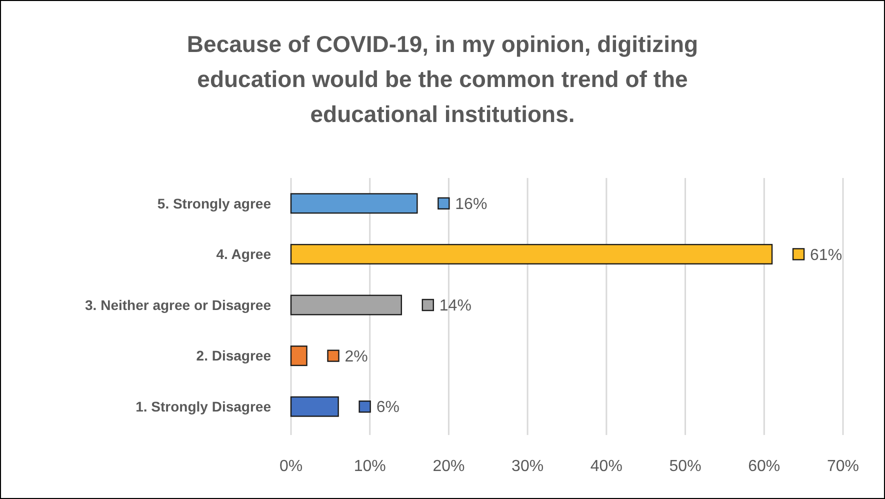 The height and width of the screenshot is (499, 885). I want to click on y-tick-label: 4. Agree, so click(244, 254).